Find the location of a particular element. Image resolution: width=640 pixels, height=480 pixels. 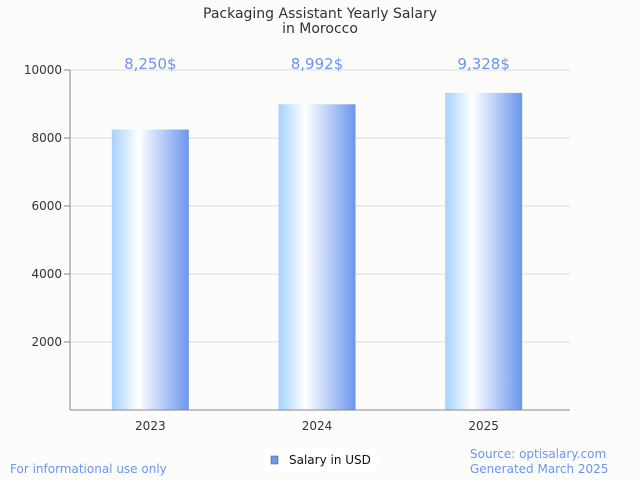

source-link: Source: optisalary.com is located at coordinates (538, 454).